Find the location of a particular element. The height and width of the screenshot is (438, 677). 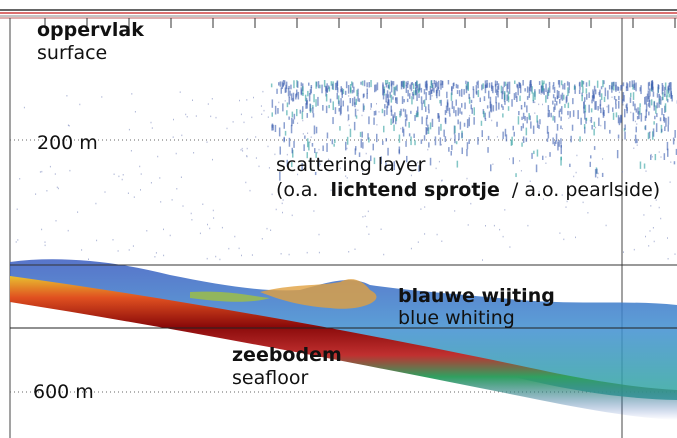

label: (o.a. lichtend sprotje / a.o. pearlside) is located at coordinates (468, 190).